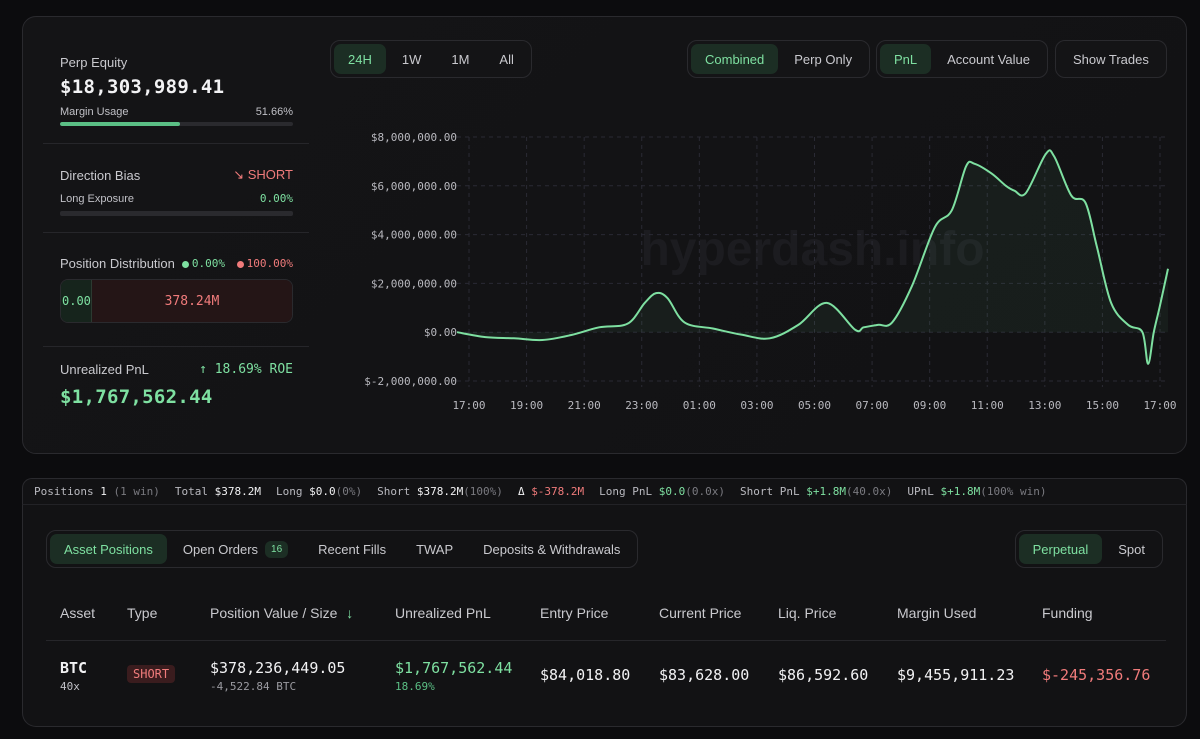 Image resolution: width=1200 pixels, height=739 pixels. What do you see at coordinates (237, 491) in the screenshot?
I see `total-value: $378.2M` at bounding box center [237, 491].